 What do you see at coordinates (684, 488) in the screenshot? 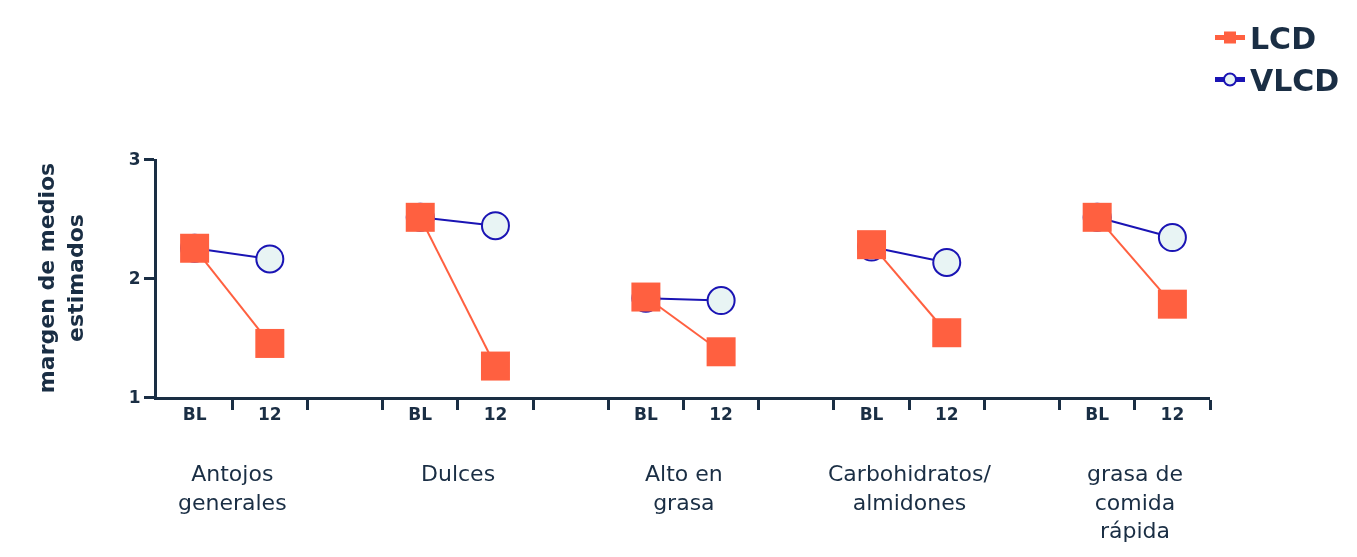
I see `text: Alto en grasa` at bounding box center [684, 488].